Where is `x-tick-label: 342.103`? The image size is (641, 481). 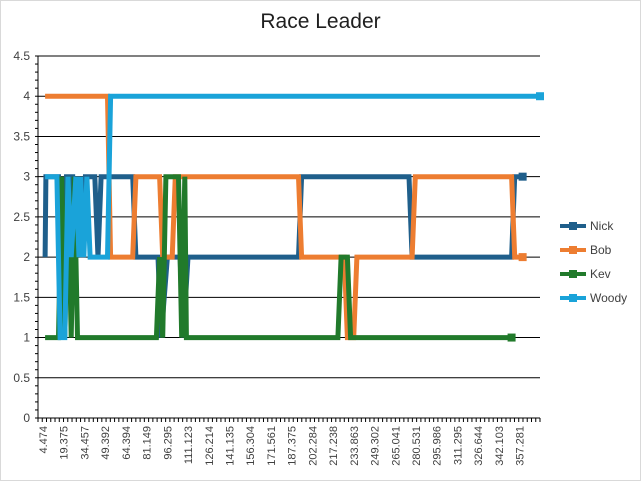
x-tick-label: 342.103 is located at coordinates (500, 446).